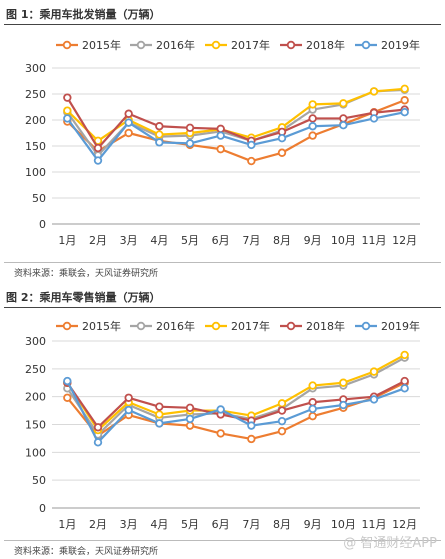 The width and height of the screenshot is (445, 559). Describe the element at coordinates (374, 240) in the screenshot. I see `x-tick-label: 11月` at that location.